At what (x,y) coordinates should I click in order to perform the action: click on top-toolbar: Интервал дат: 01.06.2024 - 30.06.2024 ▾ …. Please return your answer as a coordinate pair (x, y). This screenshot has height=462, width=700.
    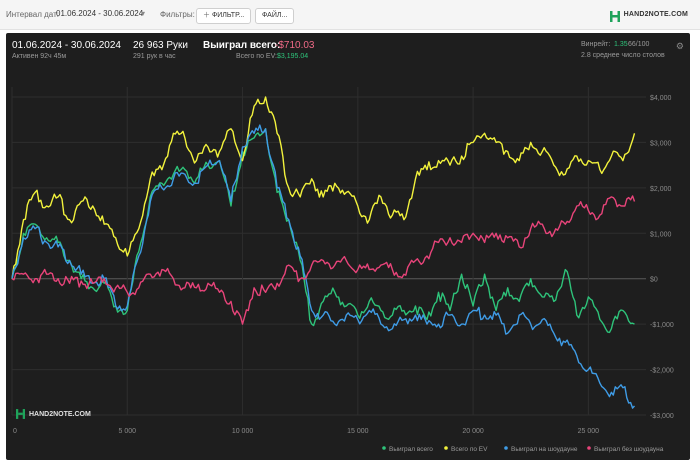
    Looking at the image, I should click on (350, 15).